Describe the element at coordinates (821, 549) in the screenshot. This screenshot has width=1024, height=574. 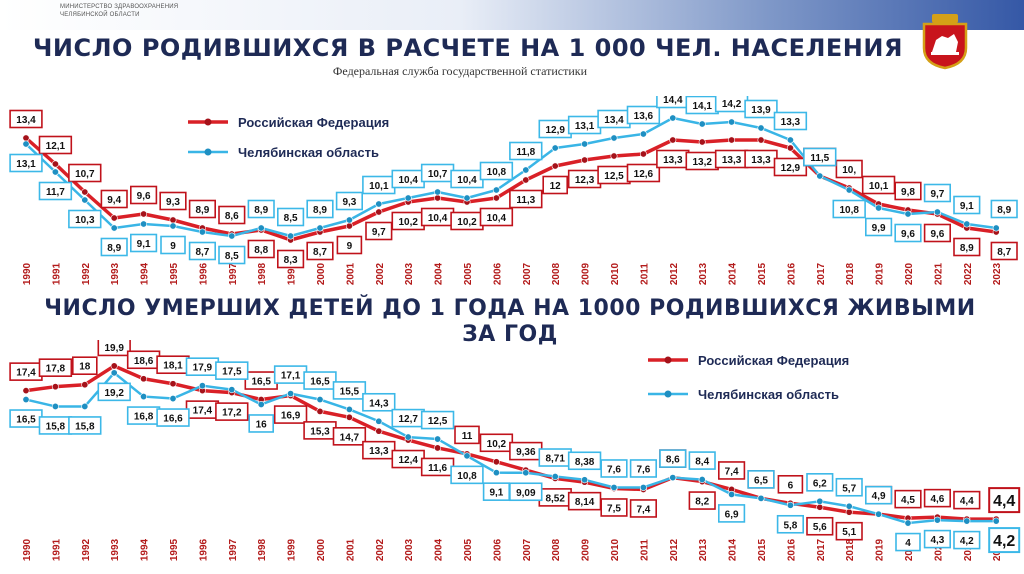
I see `x-tick-label: 2017` at that location.